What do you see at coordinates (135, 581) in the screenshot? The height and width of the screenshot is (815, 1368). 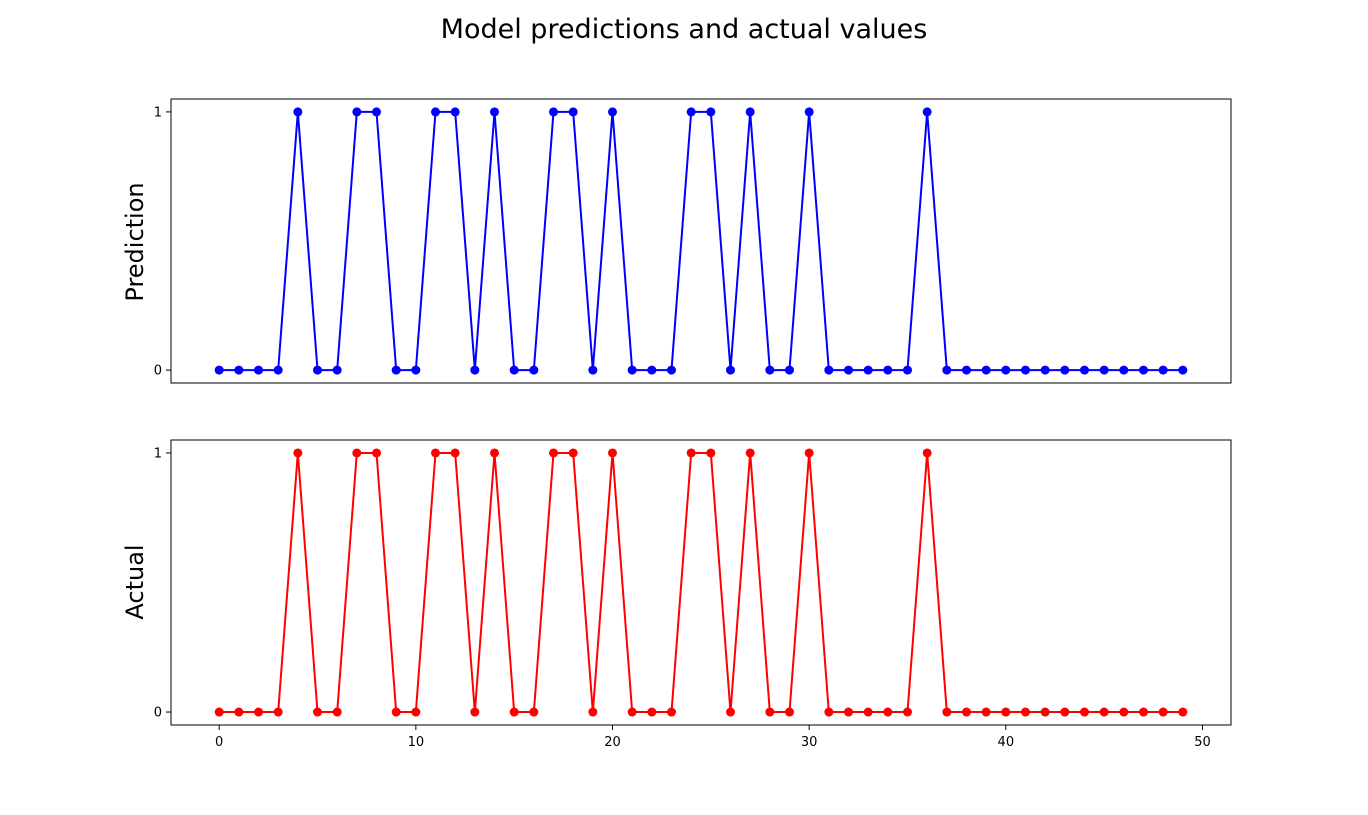 I see `actual-y-label: Actual` at bounding box center [135, 581].